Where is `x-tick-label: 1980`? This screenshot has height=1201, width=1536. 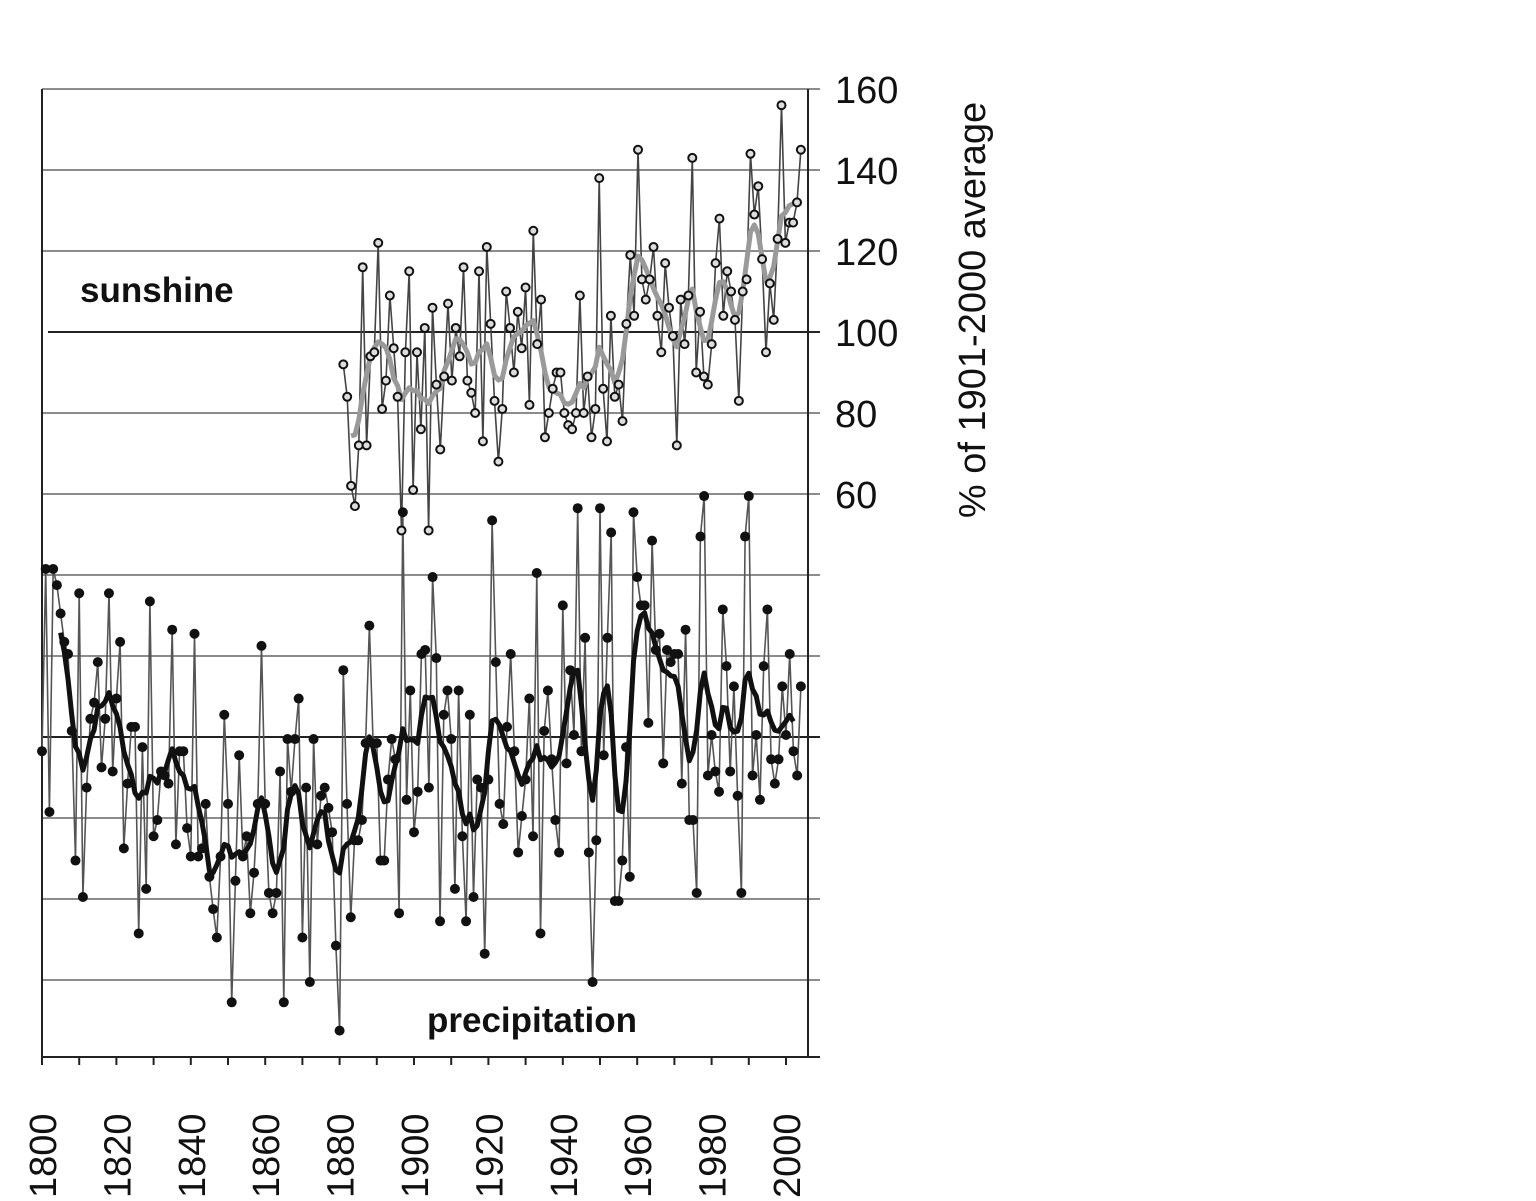
x-tick-label: 1980 is located at coordinates (714, 1155).